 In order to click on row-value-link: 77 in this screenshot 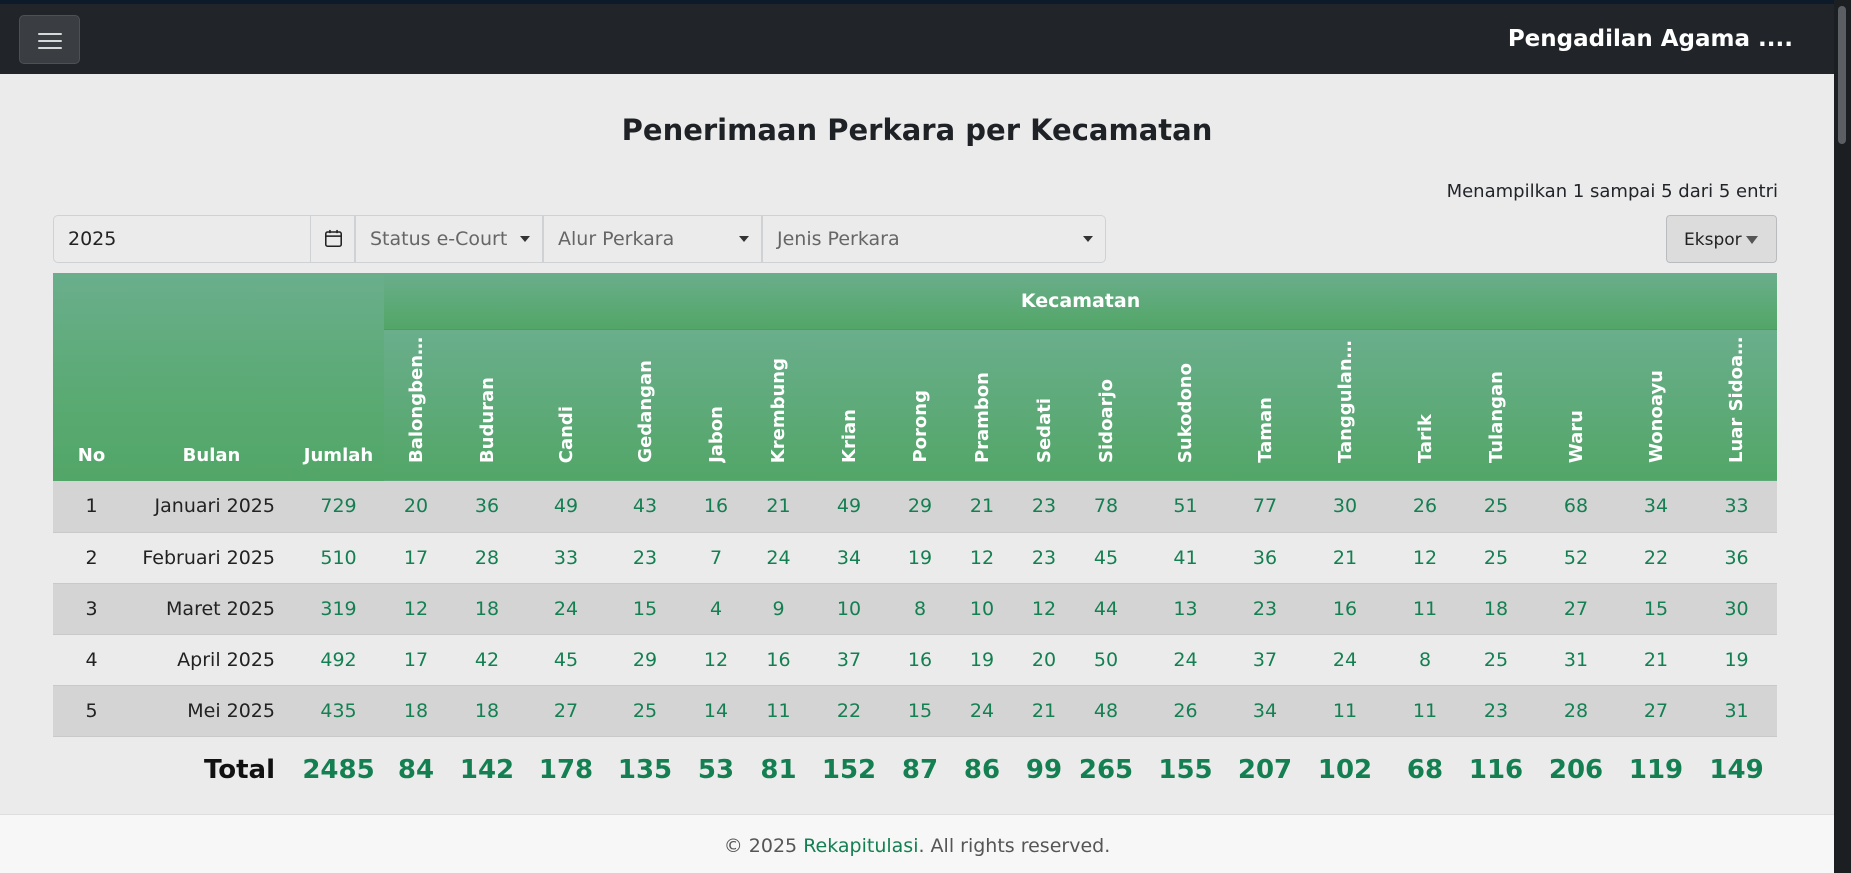, I will do `click(1265, 507)`.